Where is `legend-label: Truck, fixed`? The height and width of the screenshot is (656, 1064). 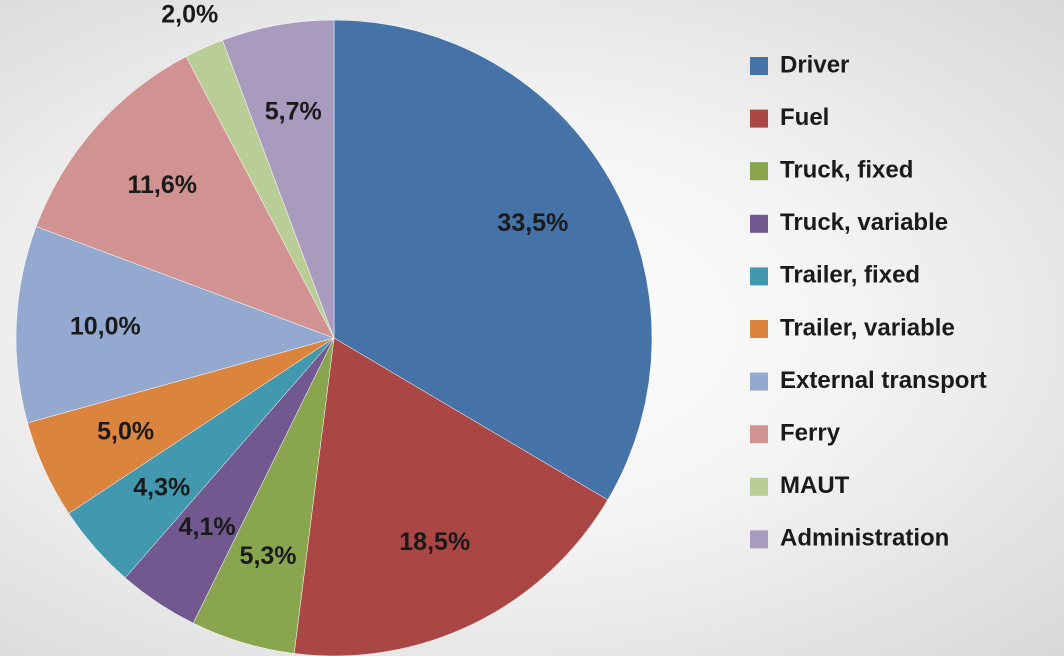 legend-label: Truck, fixed is located at coordinates (846, 170).